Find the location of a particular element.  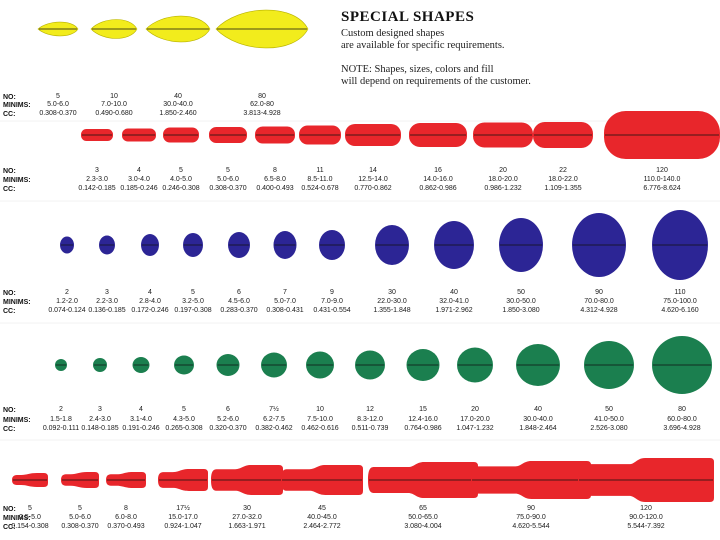

capsule-minims: 5.2-6.0 is located at coordinates (228, 419).